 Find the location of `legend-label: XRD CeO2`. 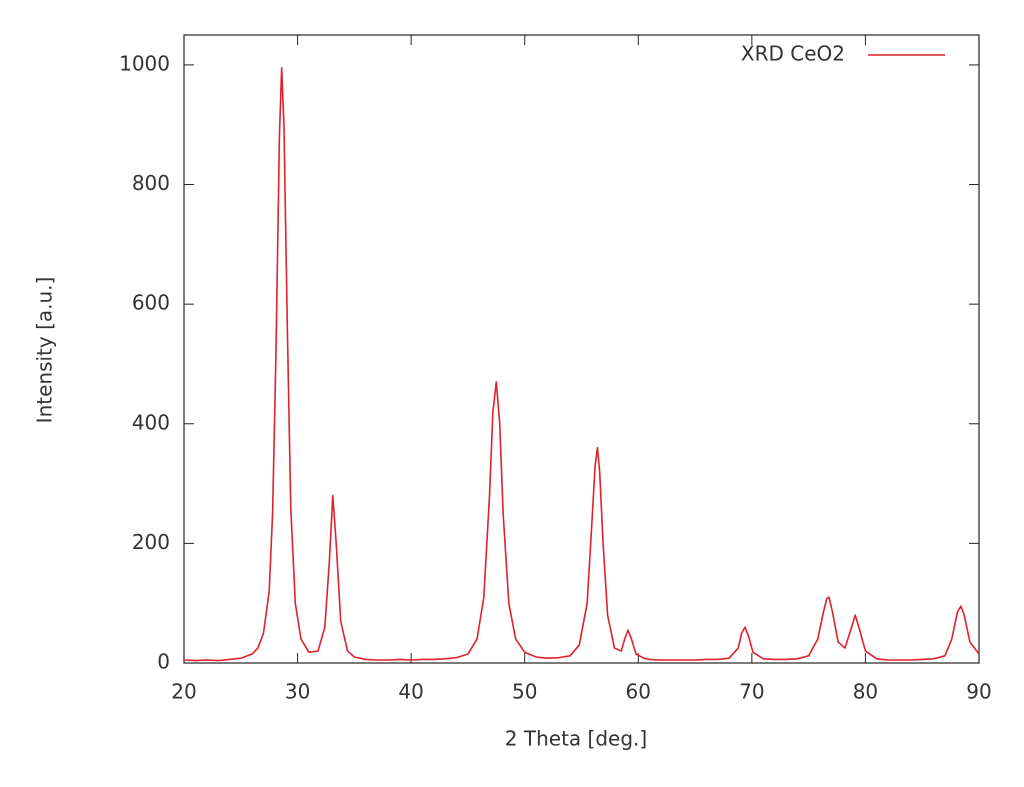

legend-label: XRD CeO2 is located at coordinates (793, 54).